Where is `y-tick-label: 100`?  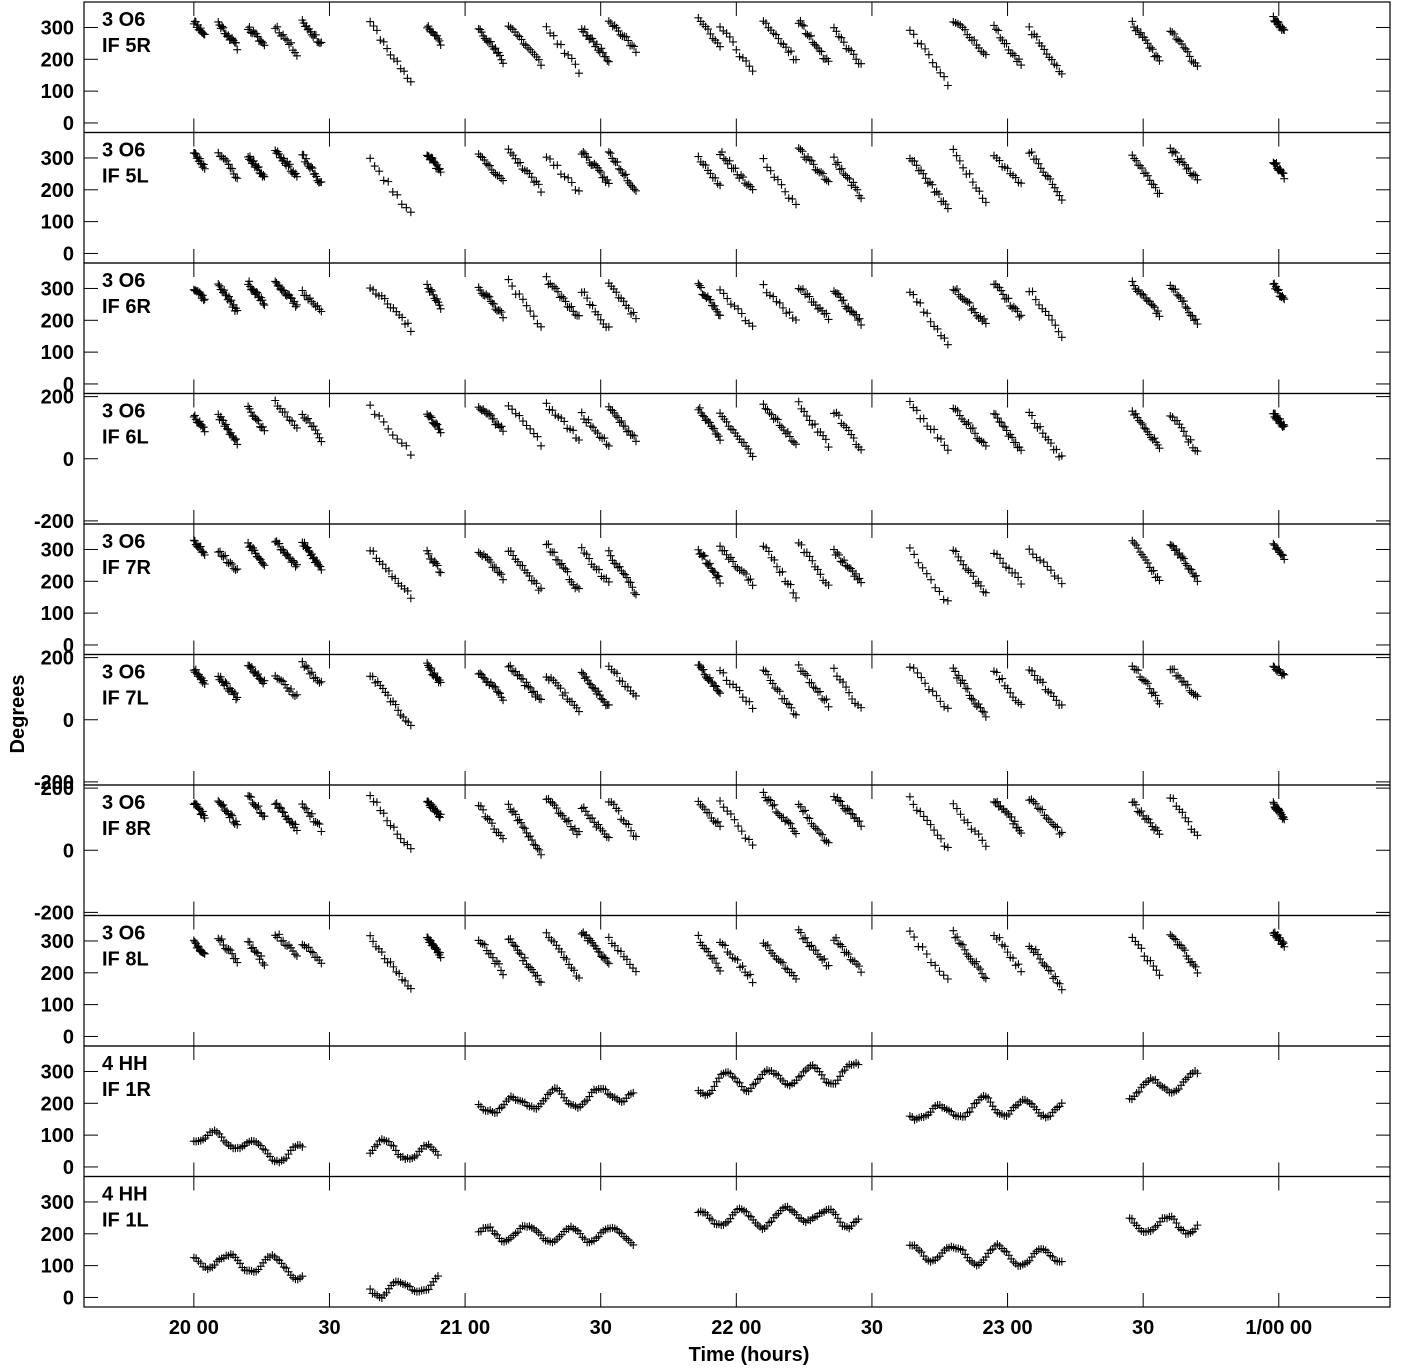 y-tick-label: 100 is located at coordinates (57, 223).